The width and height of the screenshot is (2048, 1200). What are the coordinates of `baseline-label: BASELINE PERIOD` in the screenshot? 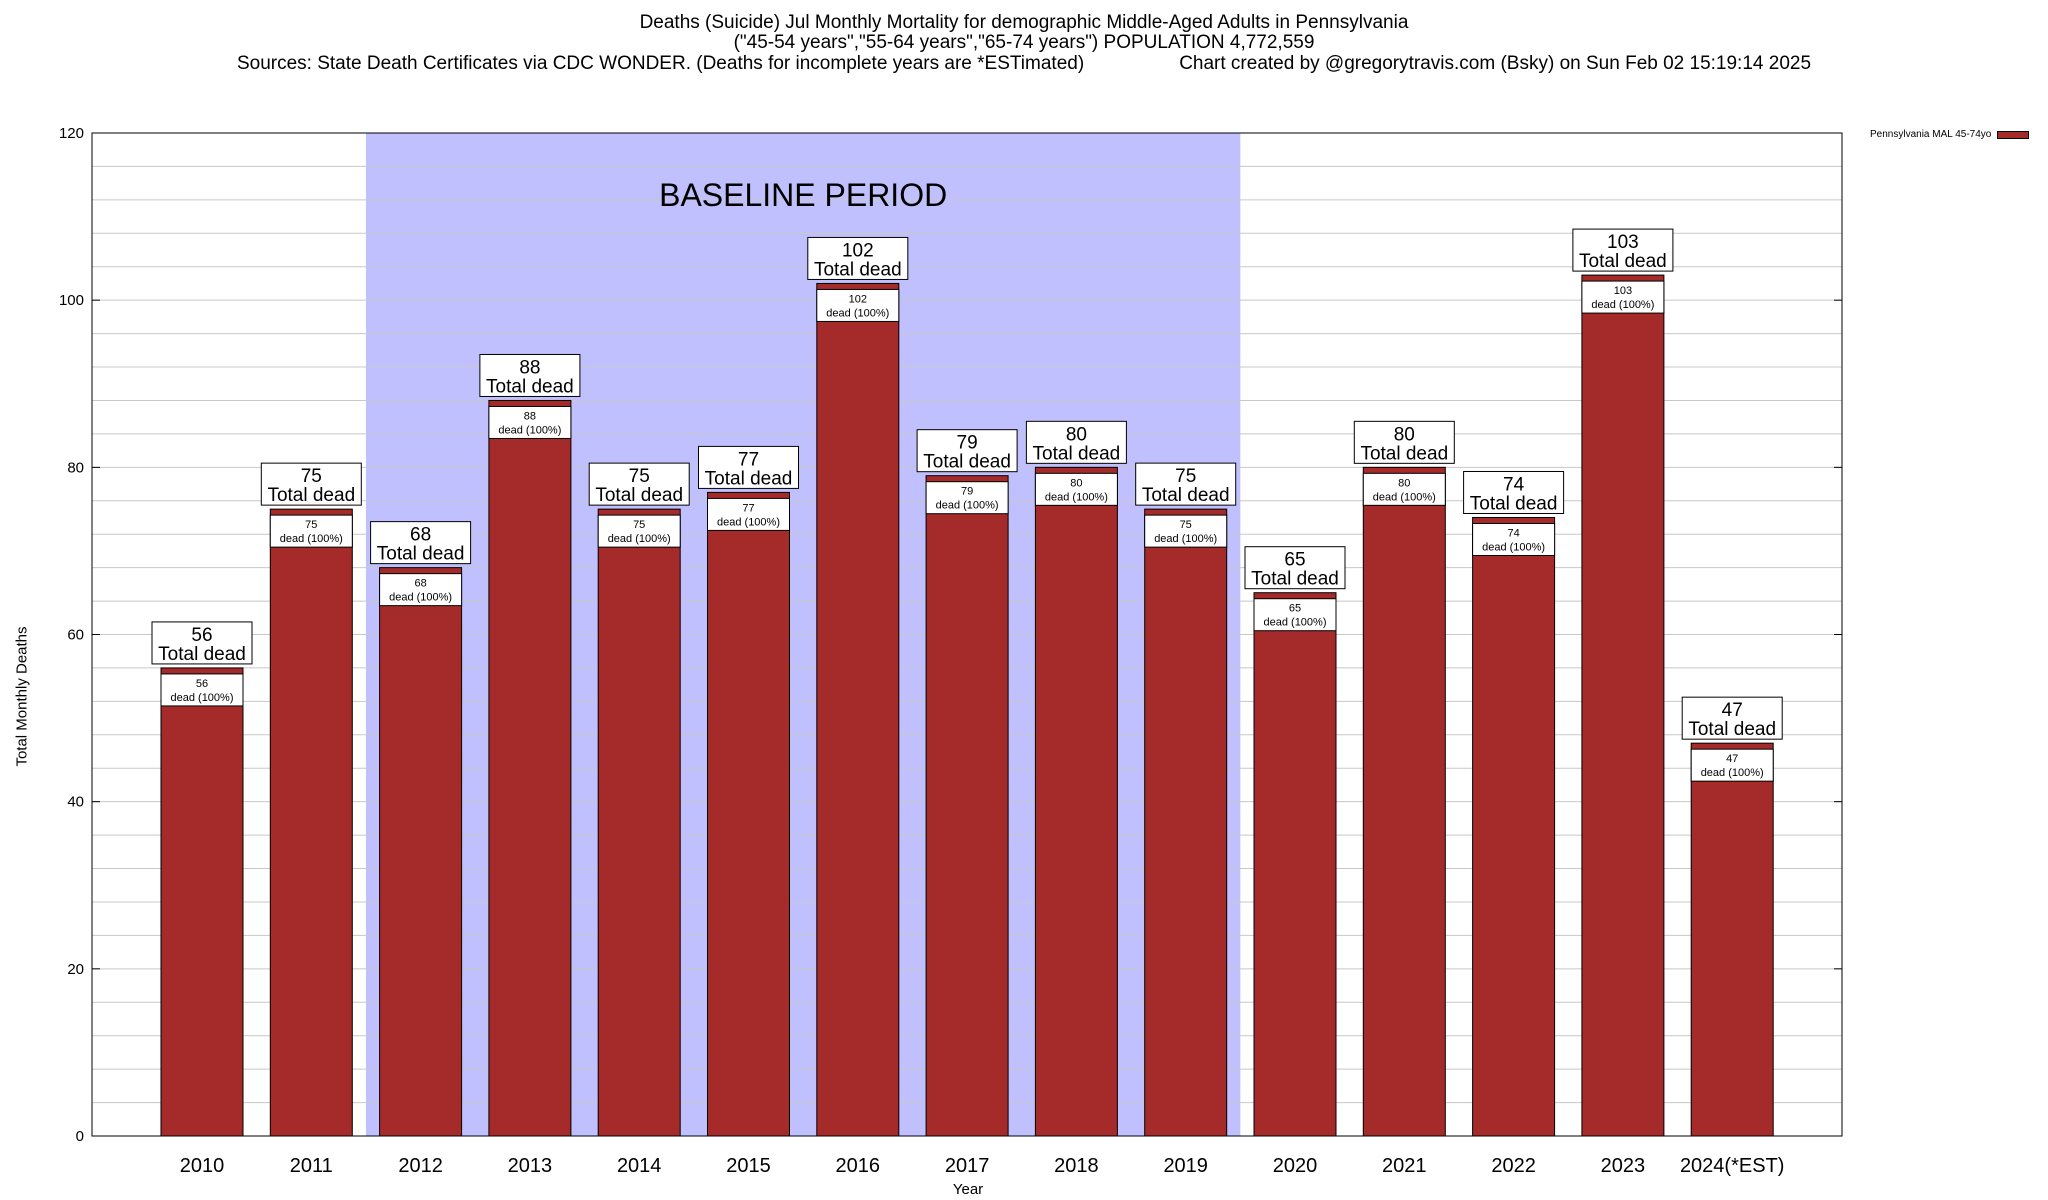 It's located at (803, 195).